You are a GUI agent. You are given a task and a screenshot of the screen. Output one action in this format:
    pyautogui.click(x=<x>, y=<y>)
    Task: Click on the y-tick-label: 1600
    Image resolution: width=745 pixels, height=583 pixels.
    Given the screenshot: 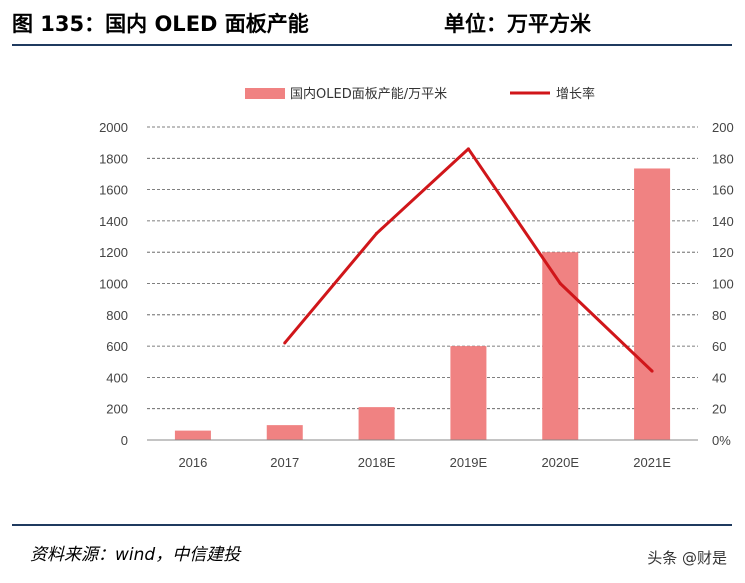 What is the action you would take?
    pyautogui.click(x=113, y=190)
    